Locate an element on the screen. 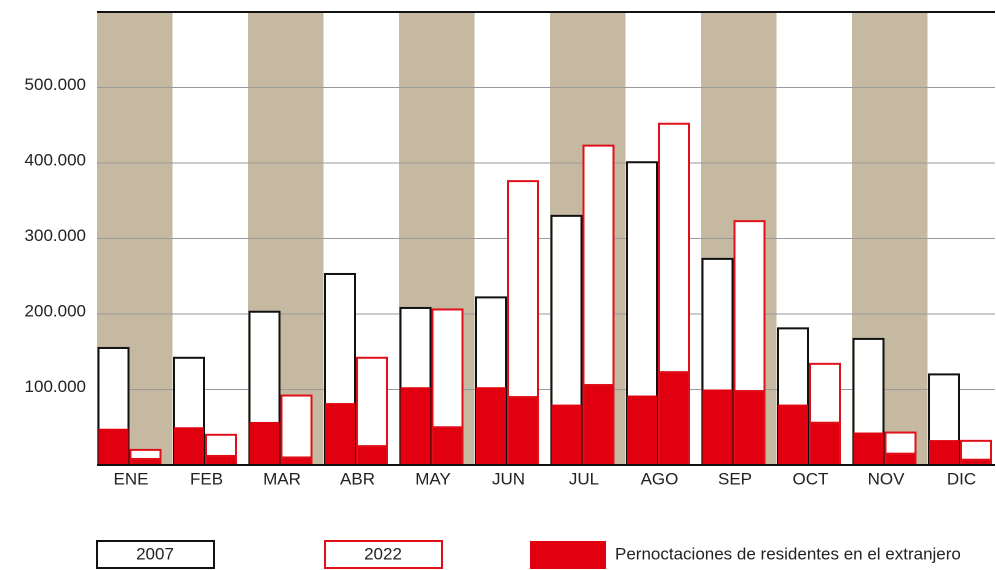  legend-label: 2022 is located at coordinates (383, 553).